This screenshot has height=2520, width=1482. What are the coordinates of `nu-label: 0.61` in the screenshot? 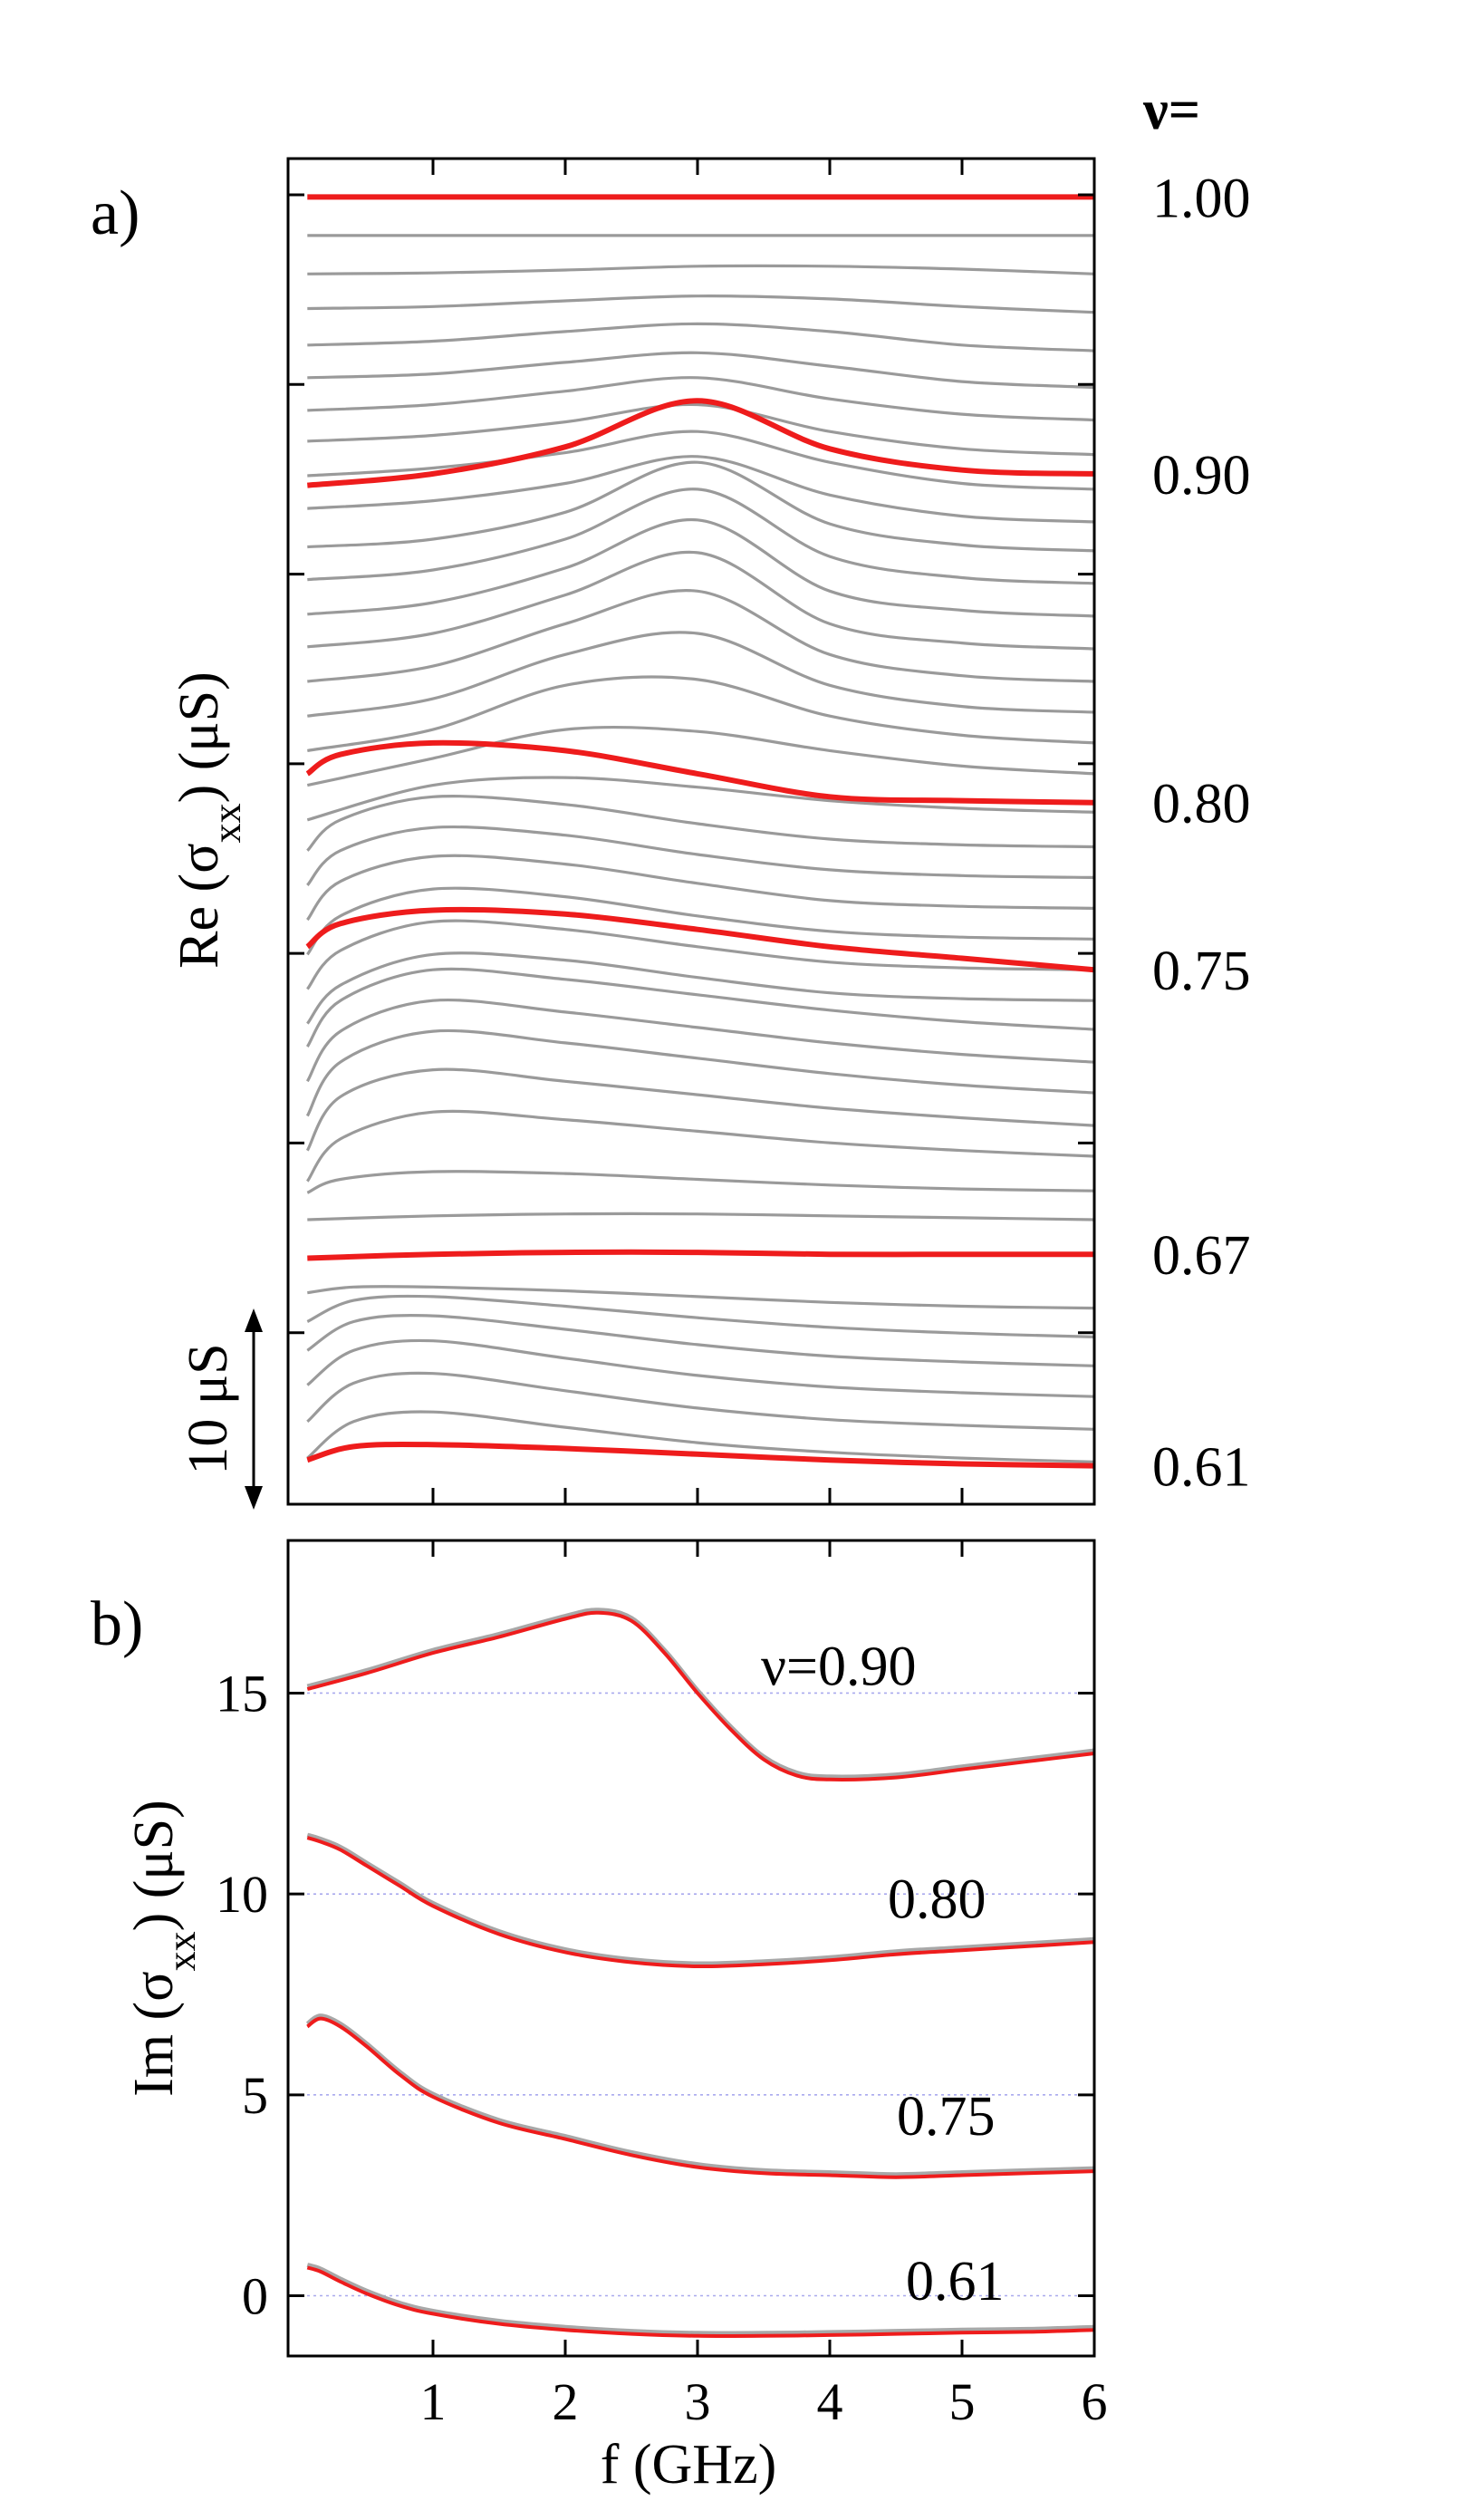 It's located at (1201, 1468).